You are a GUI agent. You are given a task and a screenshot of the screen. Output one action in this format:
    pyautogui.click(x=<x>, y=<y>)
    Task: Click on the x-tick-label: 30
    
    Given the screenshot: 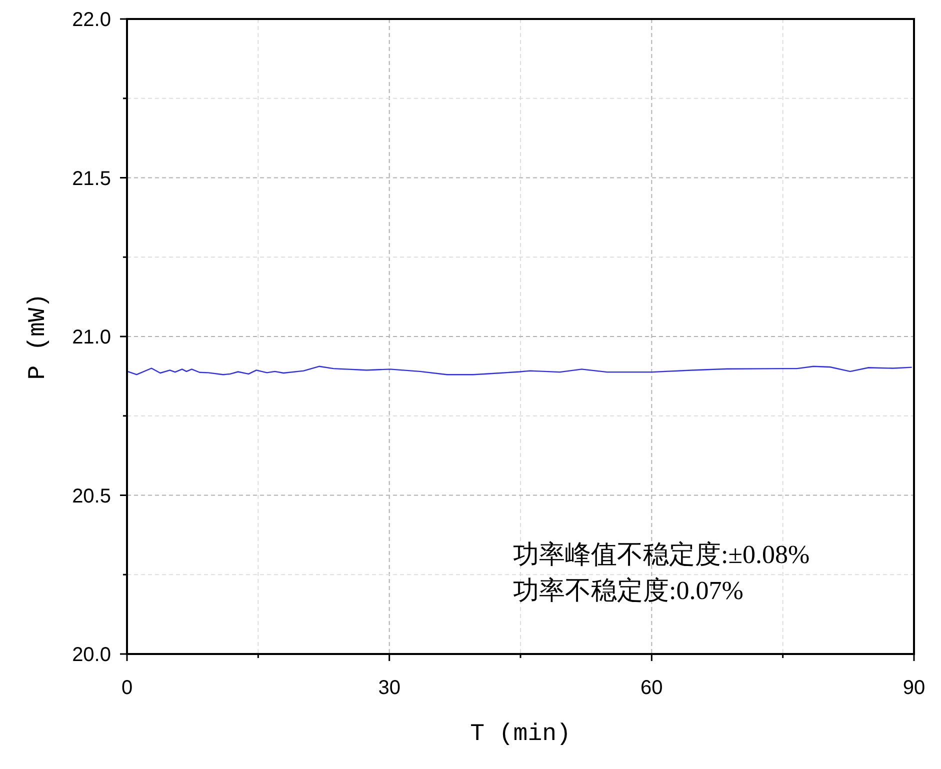 What is the action you would take?
    pyautogui.click(x=389, y=688)
    